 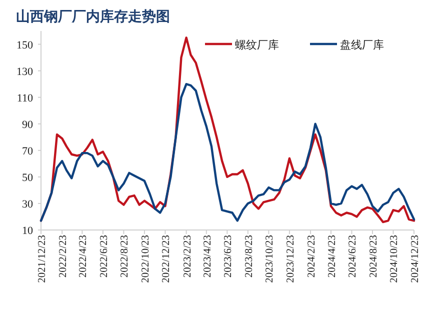 I want to click on x-tick-label: 2023/12/23, so click(x=290, y=259).